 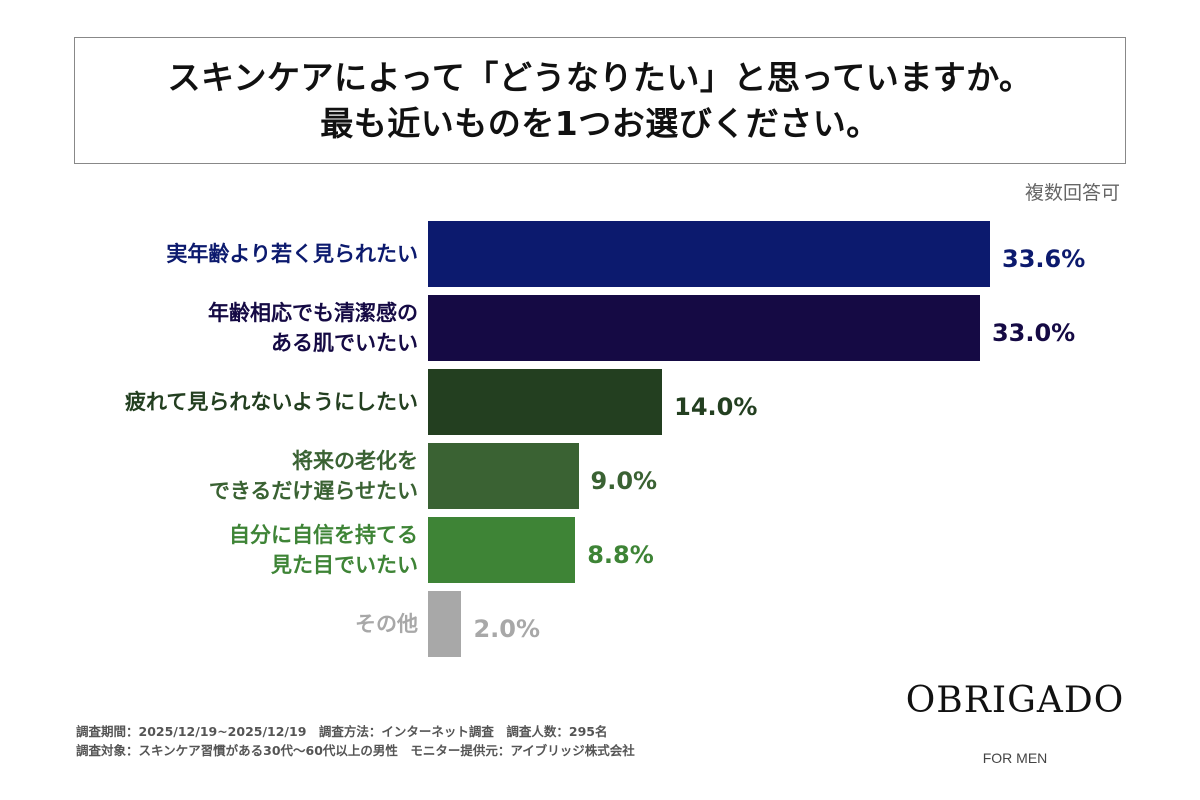 I want to click on brand-logo: OBRIGADO, so click(x=1015, y=700).